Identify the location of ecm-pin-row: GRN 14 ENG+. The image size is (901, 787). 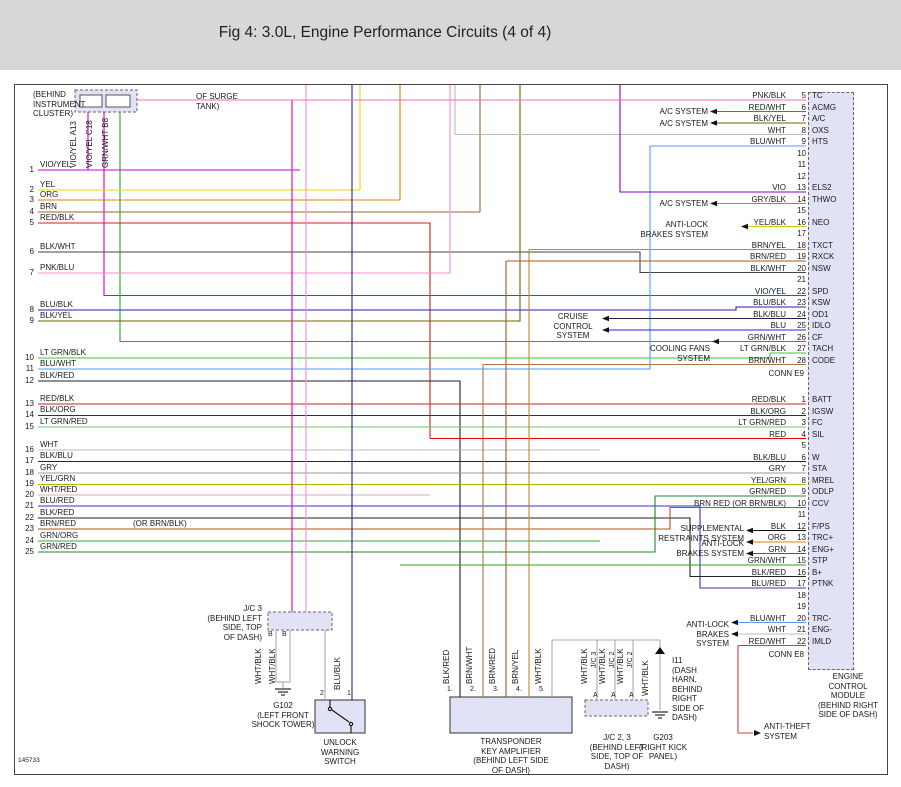
(726, 551).